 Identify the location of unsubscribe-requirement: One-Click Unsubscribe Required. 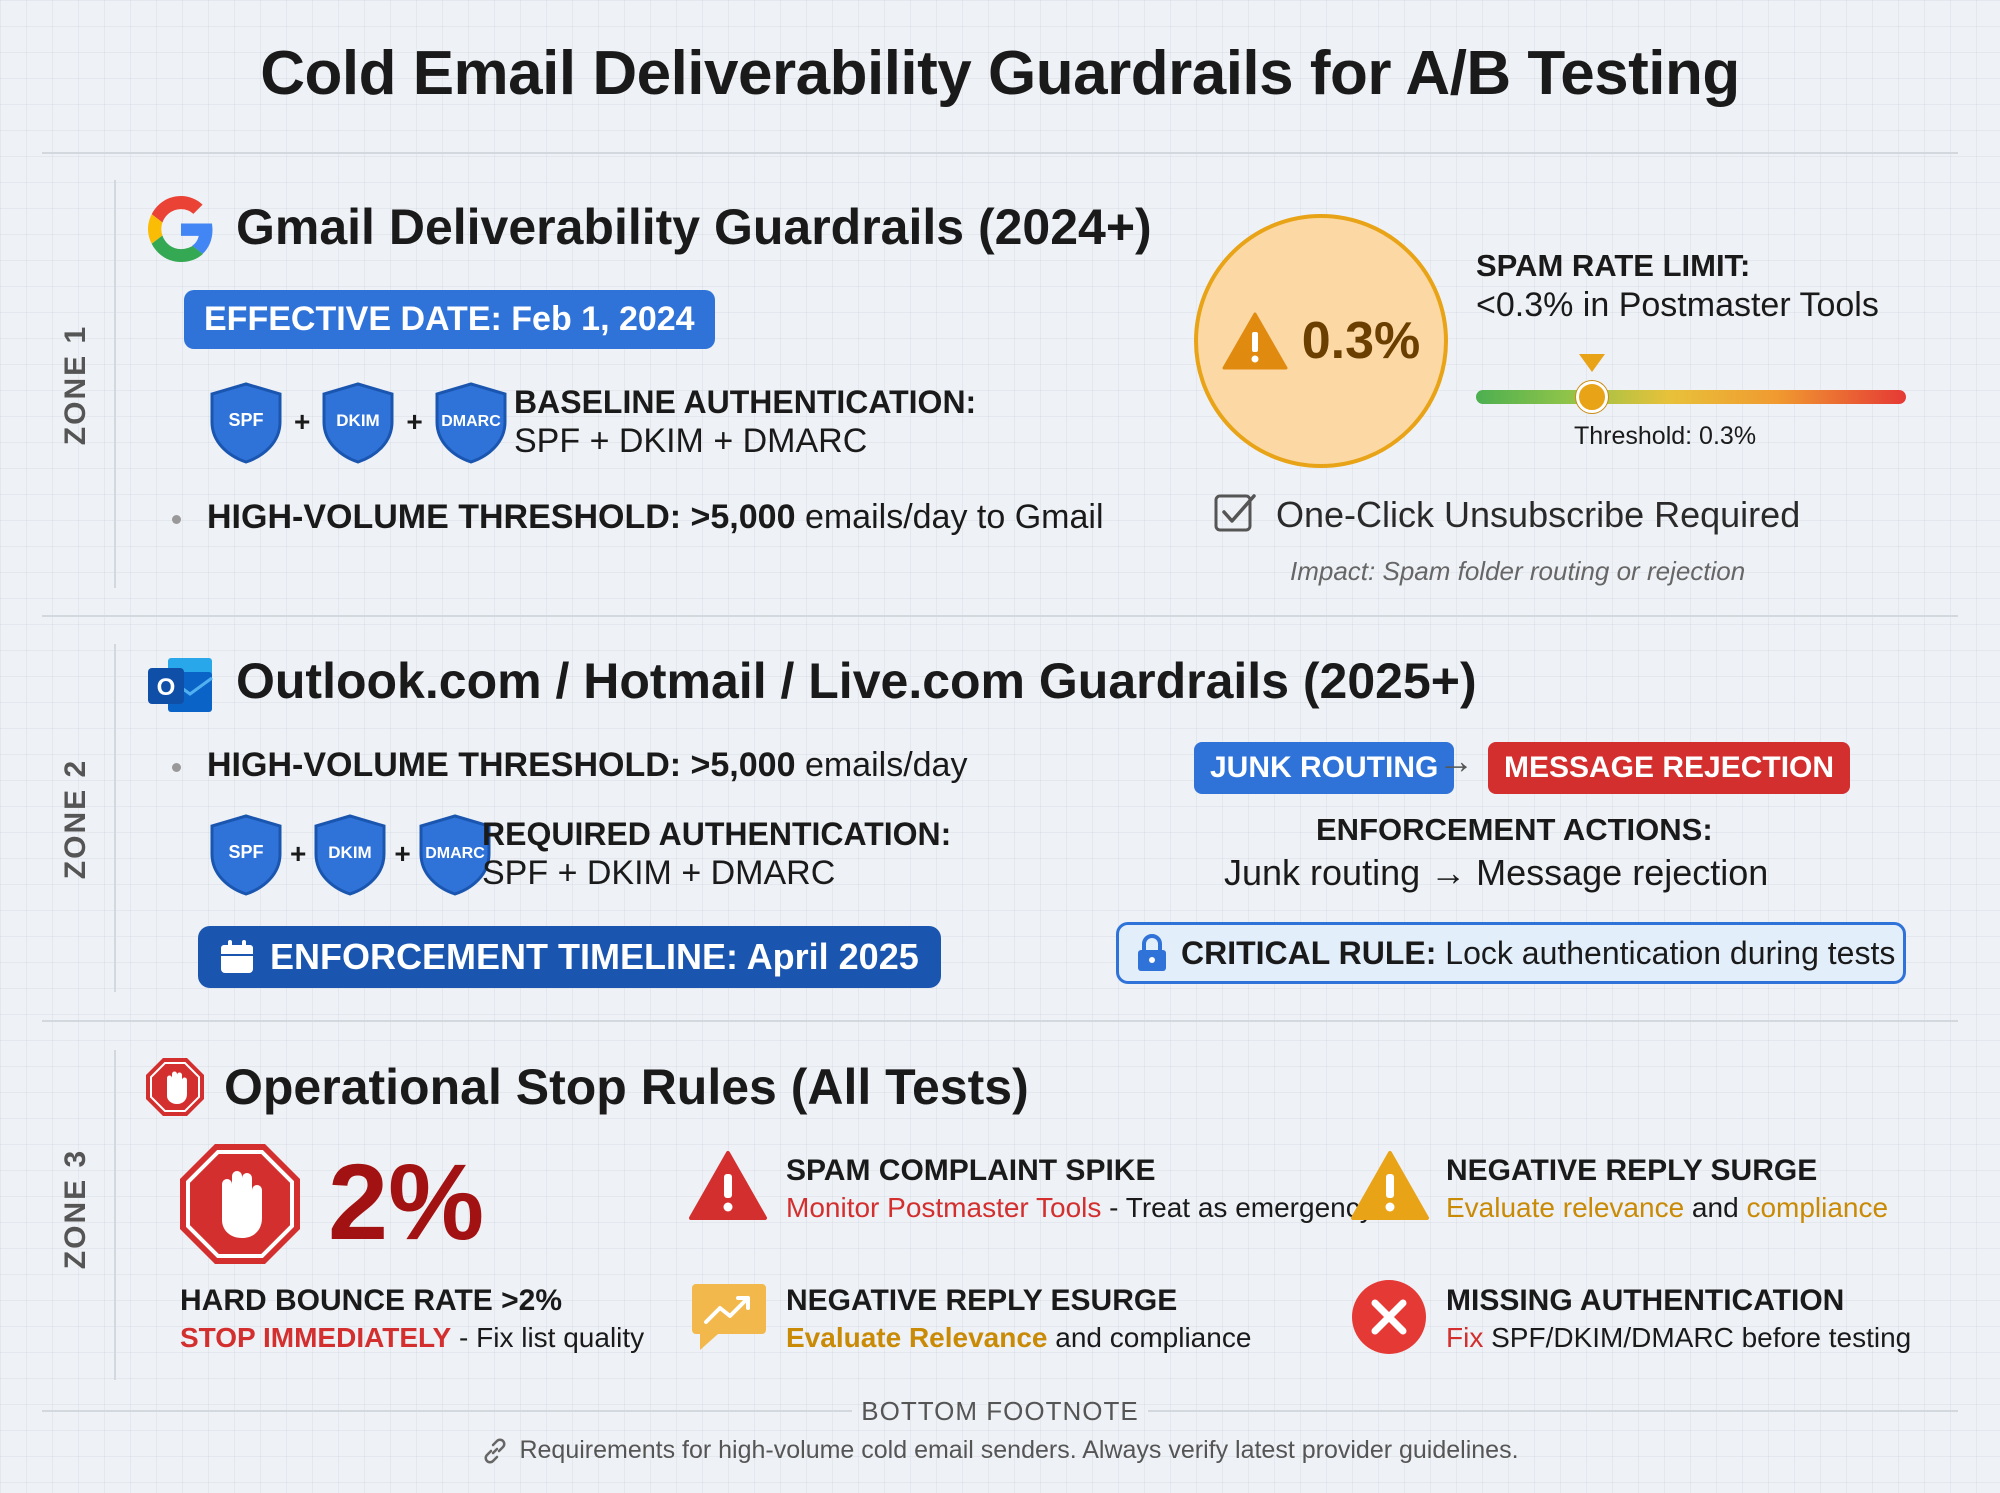
(1538, 514).